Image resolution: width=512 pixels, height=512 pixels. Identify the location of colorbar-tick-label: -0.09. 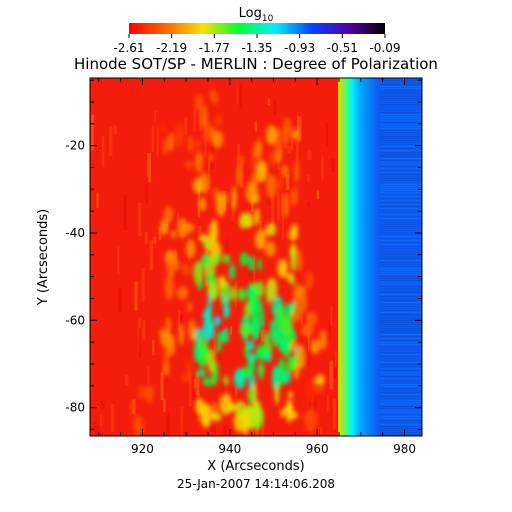
(384, 48).